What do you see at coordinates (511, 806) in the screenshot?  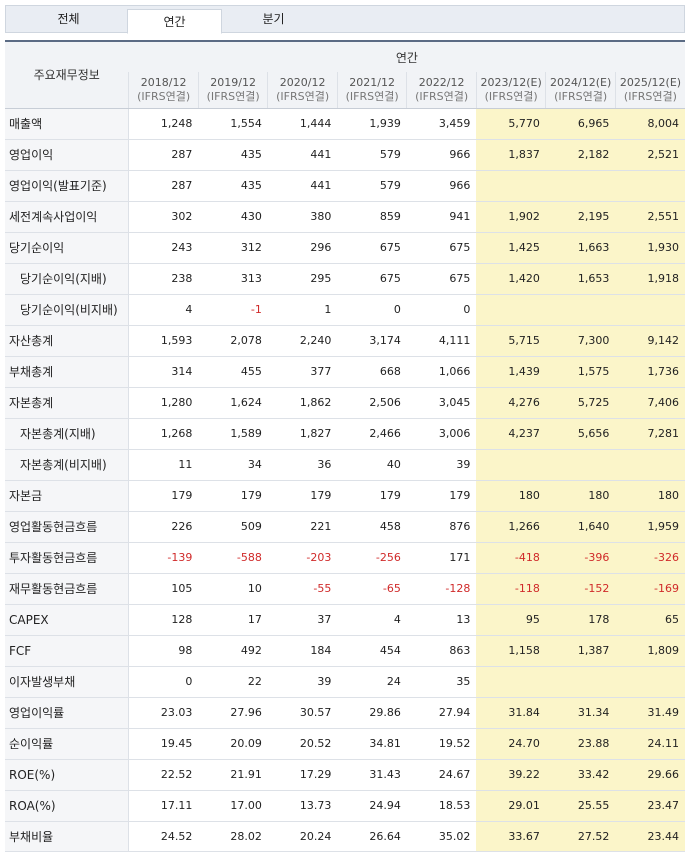 I see `value-cell: 29.01` at bounding box center [511, 806].